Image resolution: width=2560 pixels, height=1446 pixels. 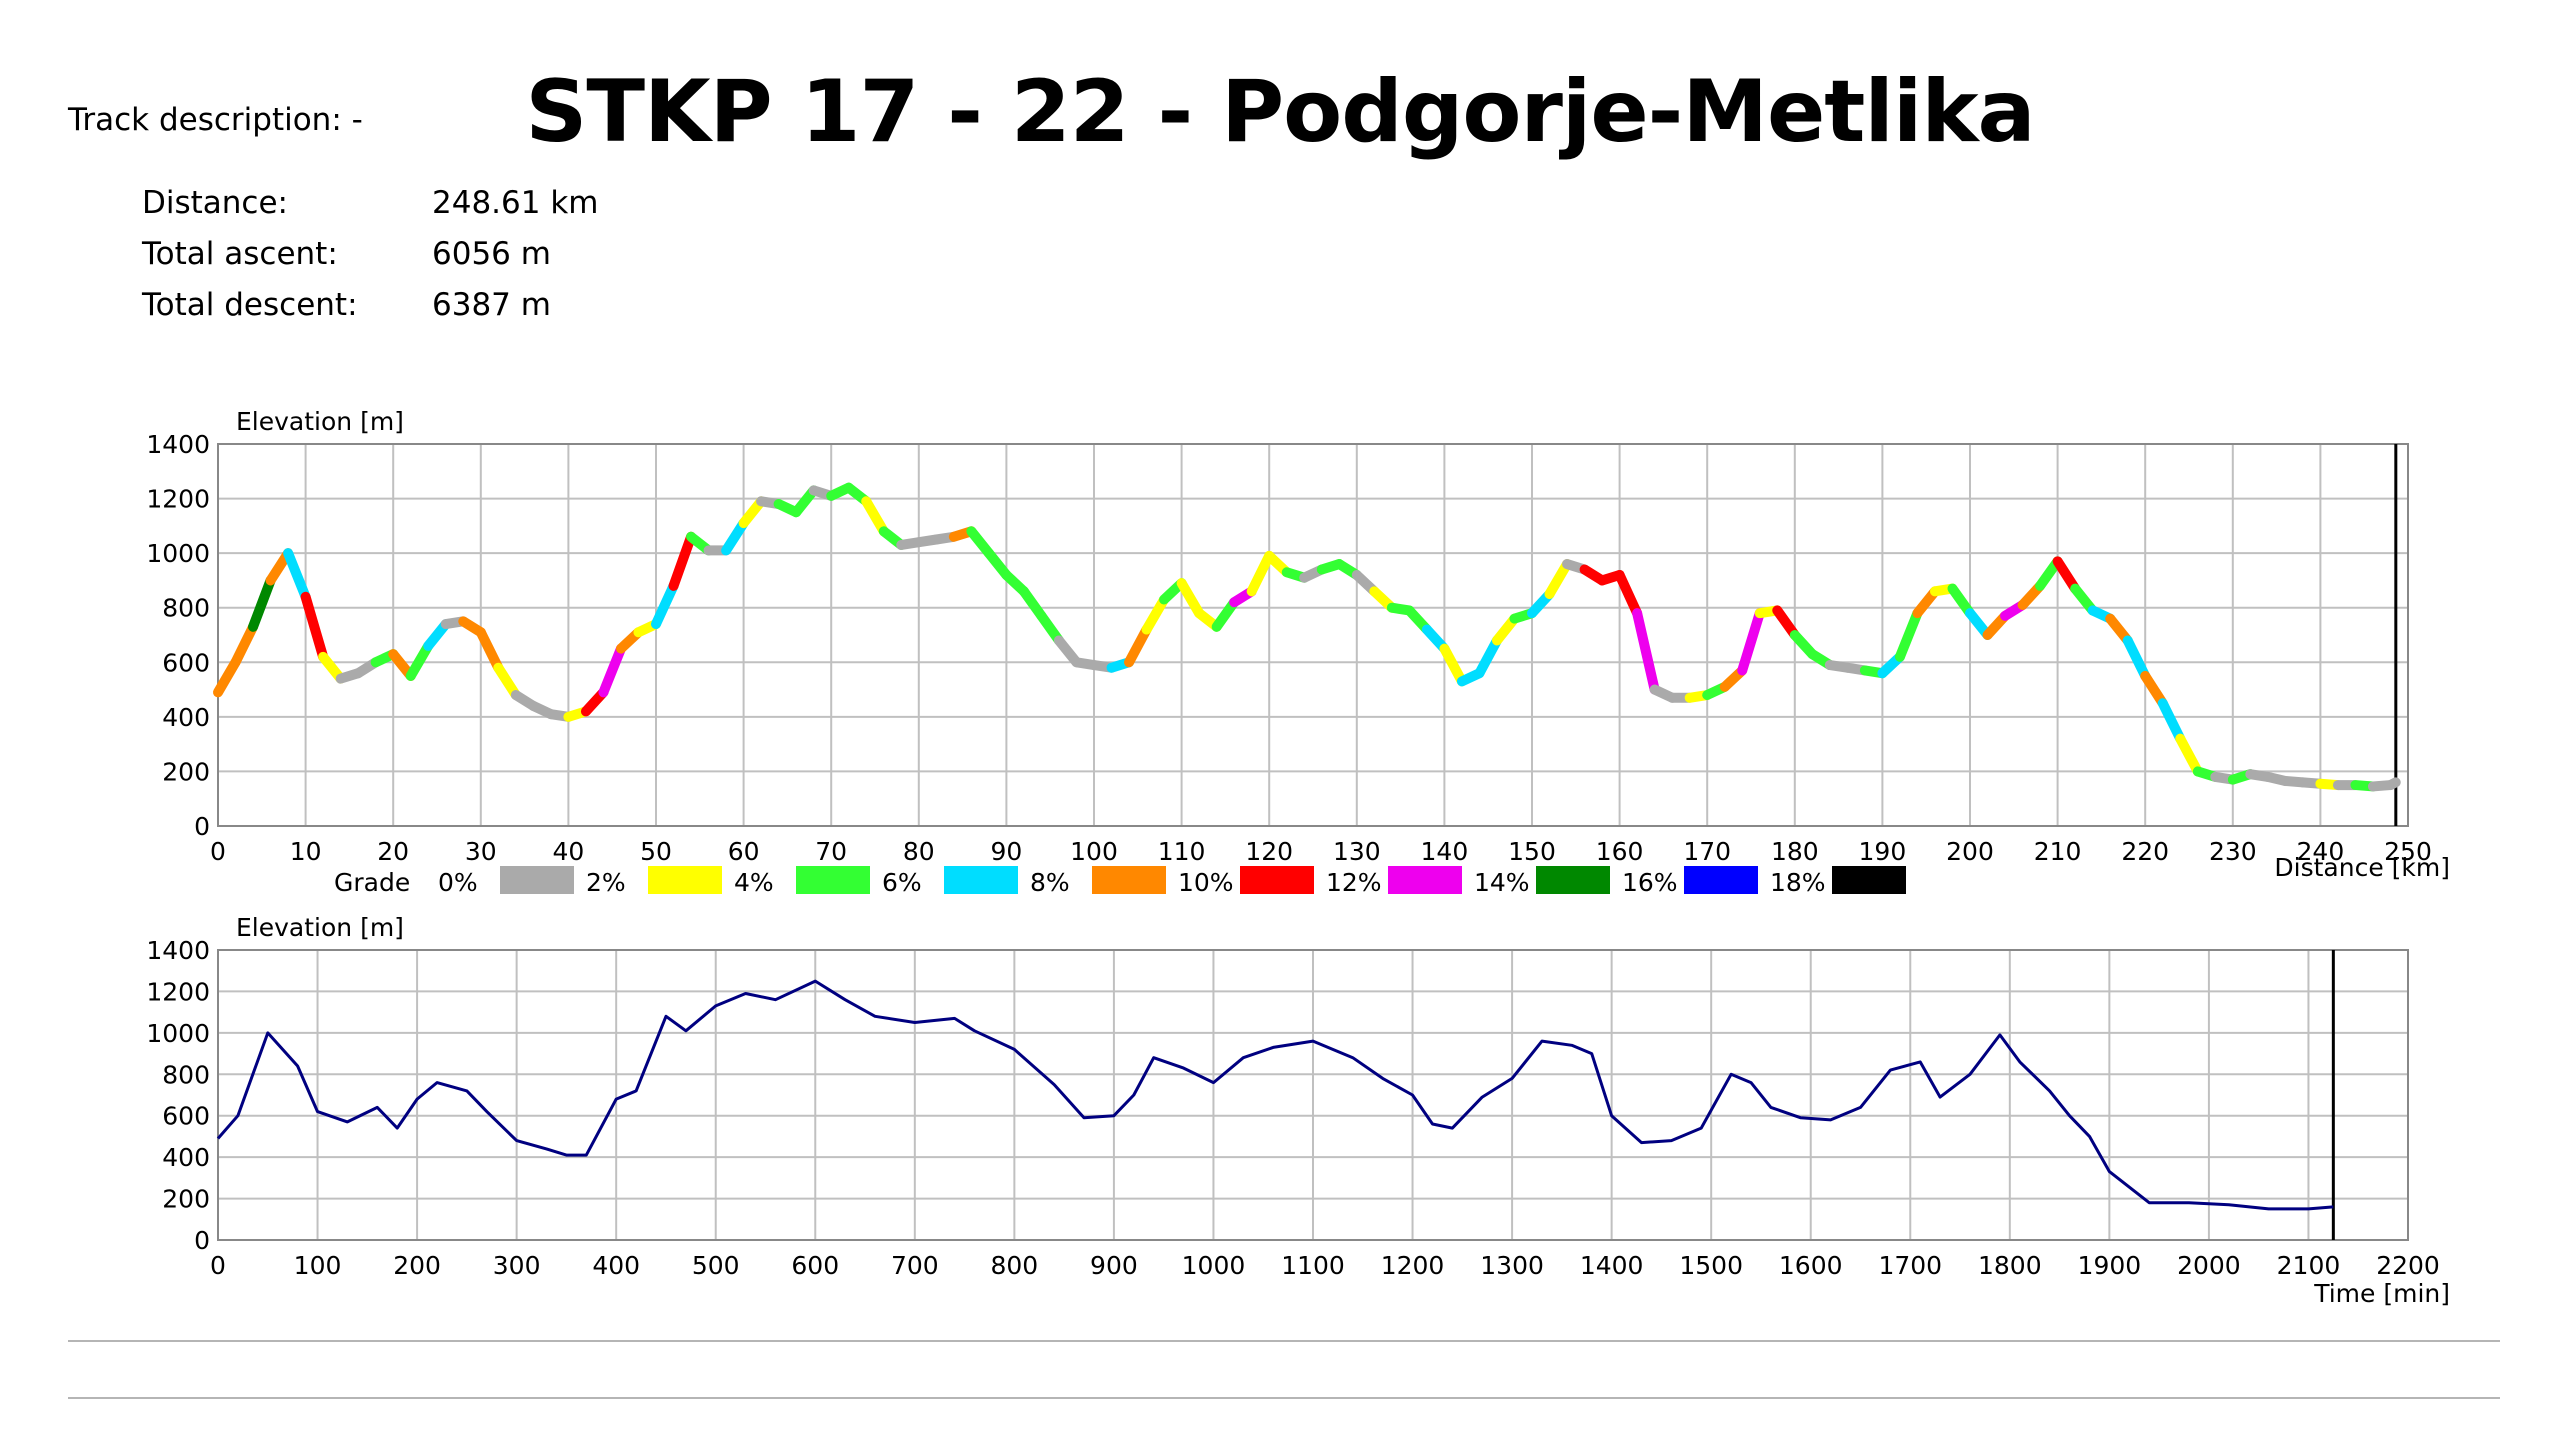 I want to click on x-tick-label: 1000, so click(x=1214, y=1265).